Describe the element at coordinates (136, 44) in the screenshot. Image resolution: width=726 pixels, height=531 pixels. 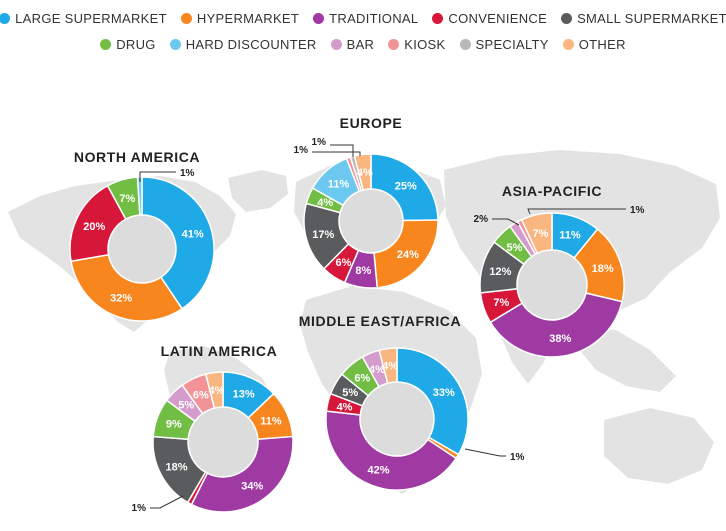
I see `legend-label: DRUG` at that location.